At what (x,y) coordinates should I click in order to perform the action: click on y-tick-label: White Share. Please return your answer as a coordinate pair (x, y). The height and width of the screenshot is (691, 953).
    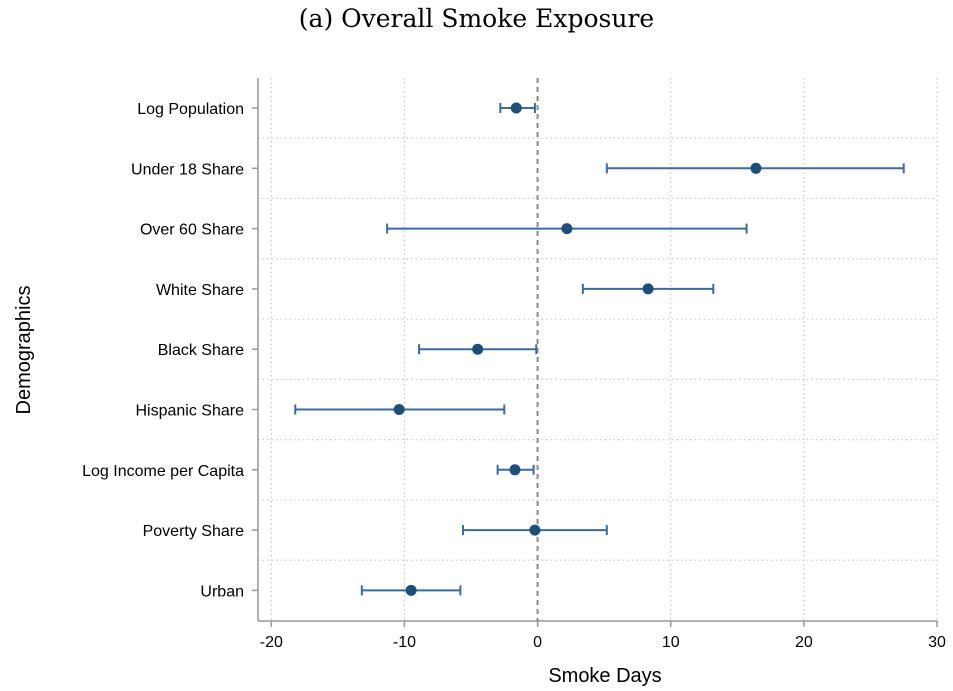
    Looking at the image, I should click on (200, 290).